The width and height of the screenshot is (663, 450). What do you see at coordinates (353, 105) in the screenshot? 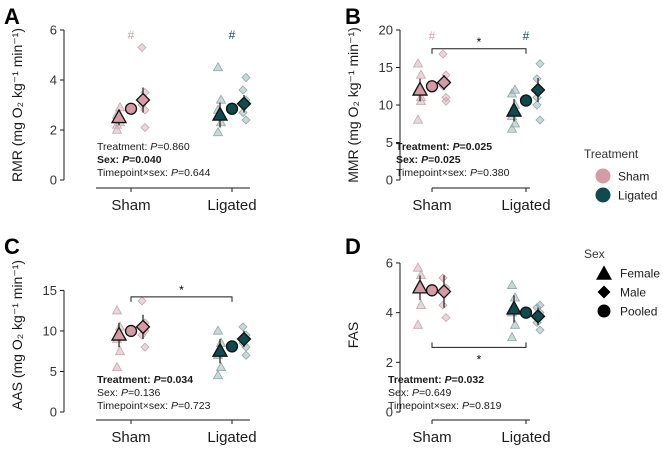
I see `y-axis-label: MMR (mg O₂ kg⁻¹ min⁻¹)` at bounding box center [353, 105].